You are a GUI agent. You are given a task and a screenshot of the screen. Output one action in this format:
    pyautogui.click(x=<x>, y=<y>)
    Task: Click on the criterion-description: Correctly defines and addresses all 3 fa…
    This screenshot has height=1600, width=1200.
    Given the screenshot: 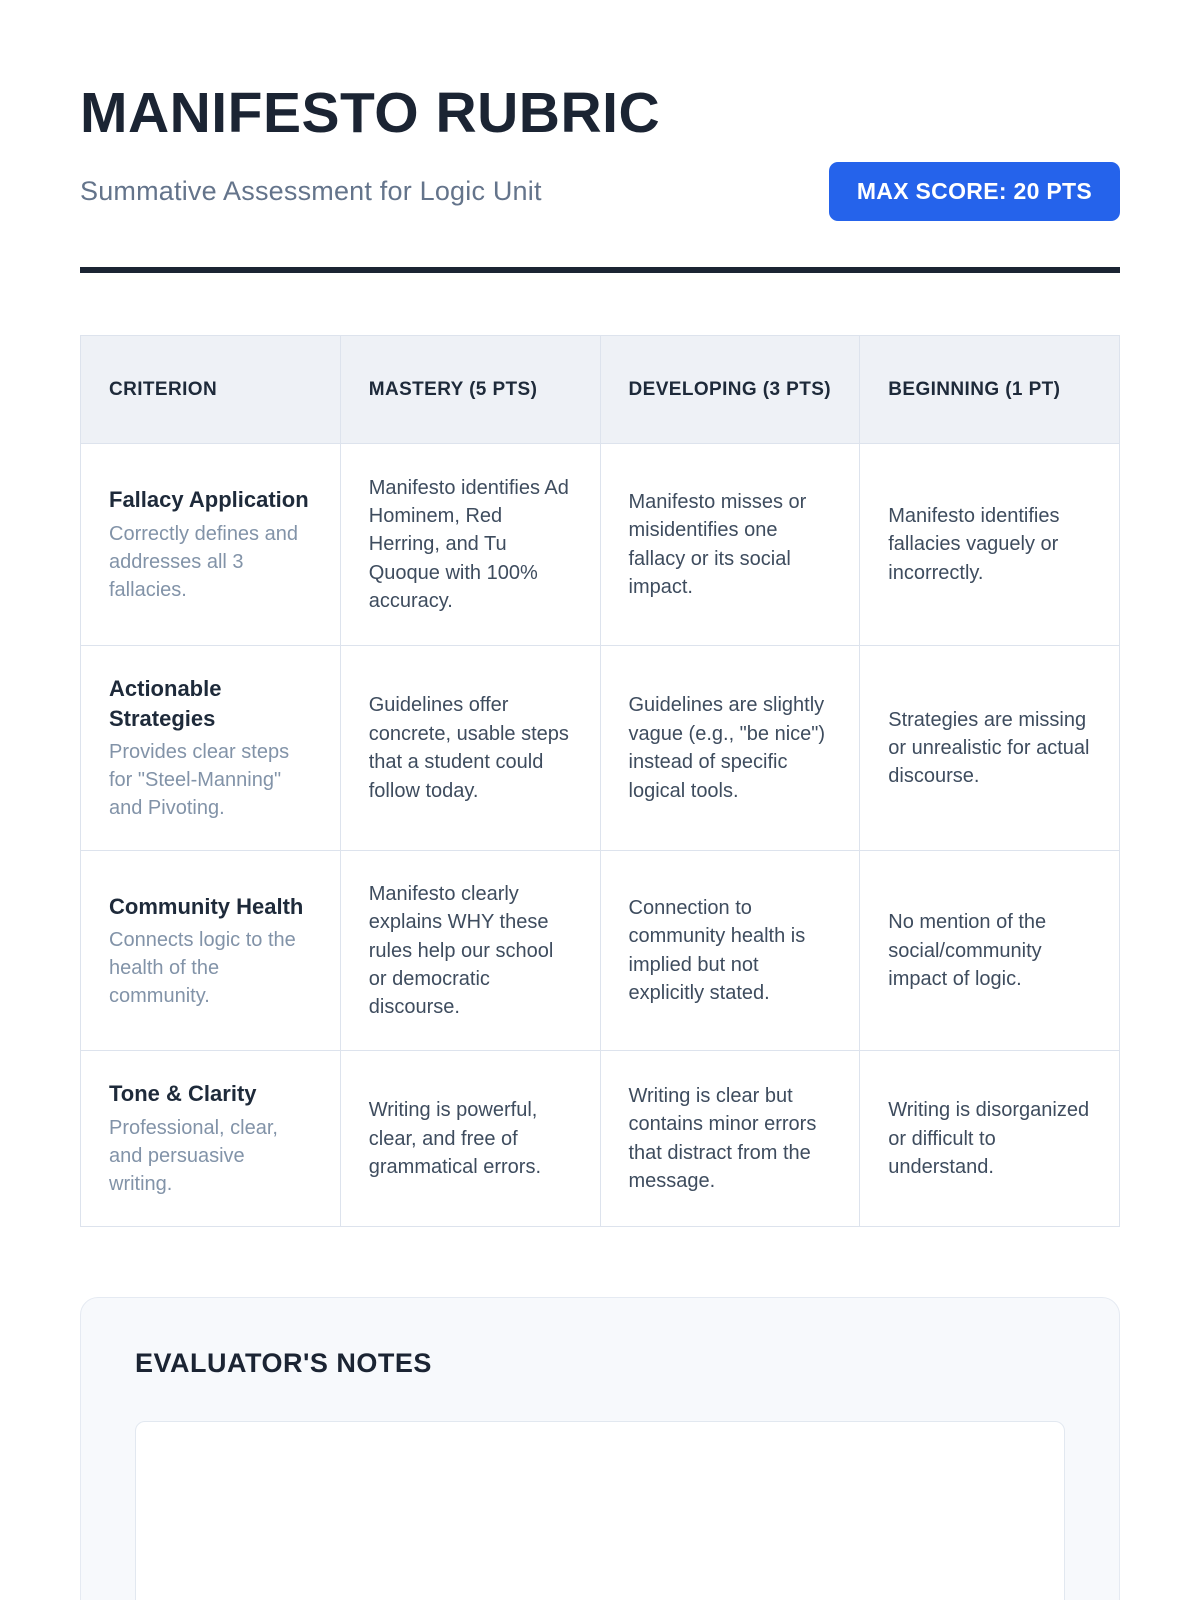 What is the action you would take?
    pyautogui.click(x=203, y=561)
    